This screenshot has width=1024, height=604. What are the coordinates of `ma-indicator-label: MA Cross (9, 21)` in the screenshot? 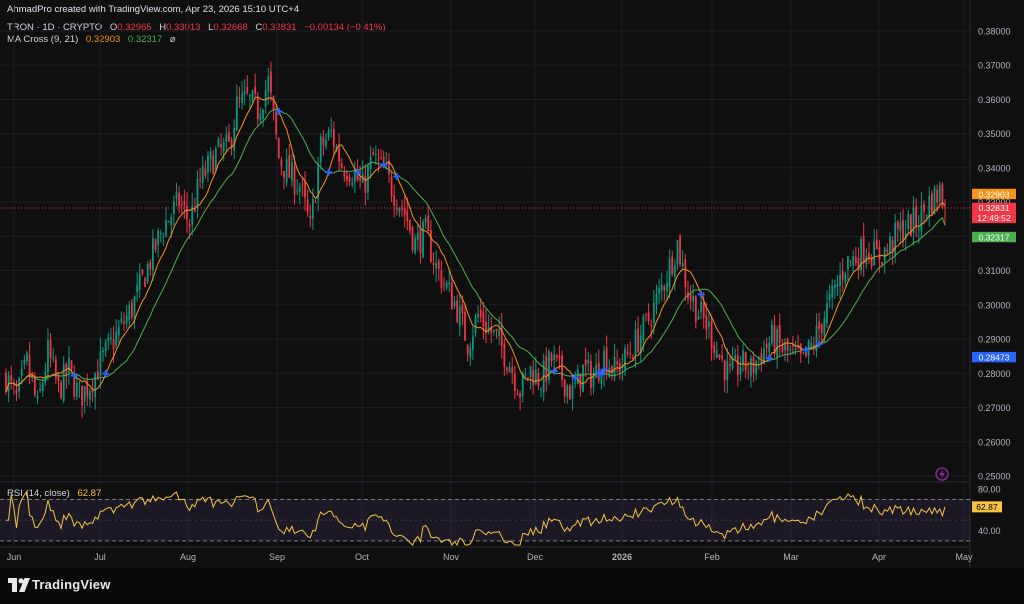 It's located at (43, 39).